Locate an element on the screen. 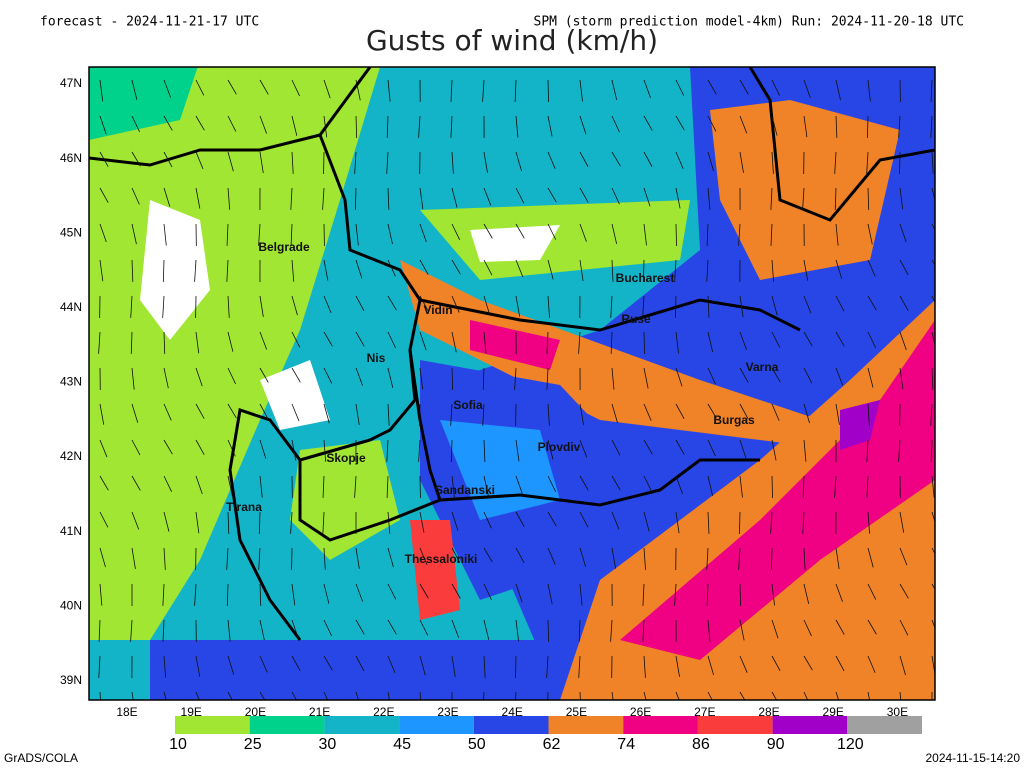 This screenshot has height=768, width=1024. legend-swatch is located at coordinates (511, 725).